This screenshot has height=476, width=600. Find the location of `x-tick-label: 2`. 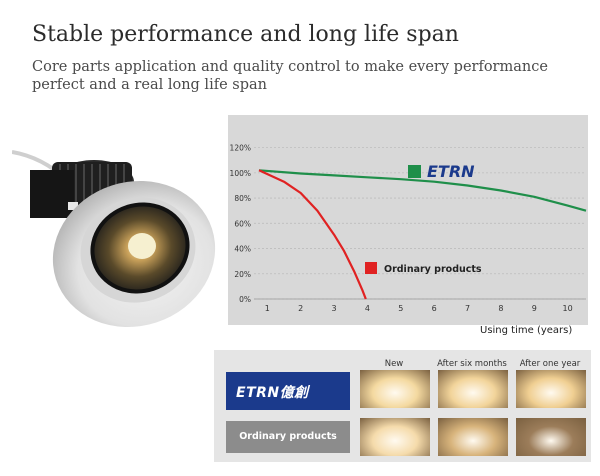

x-tick-label: 2 is located at coordinates (300, 308).